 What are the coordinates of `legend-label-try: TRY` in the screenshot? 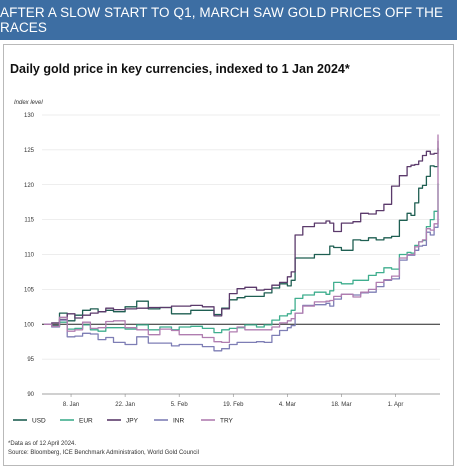 It's located at (227, 421).